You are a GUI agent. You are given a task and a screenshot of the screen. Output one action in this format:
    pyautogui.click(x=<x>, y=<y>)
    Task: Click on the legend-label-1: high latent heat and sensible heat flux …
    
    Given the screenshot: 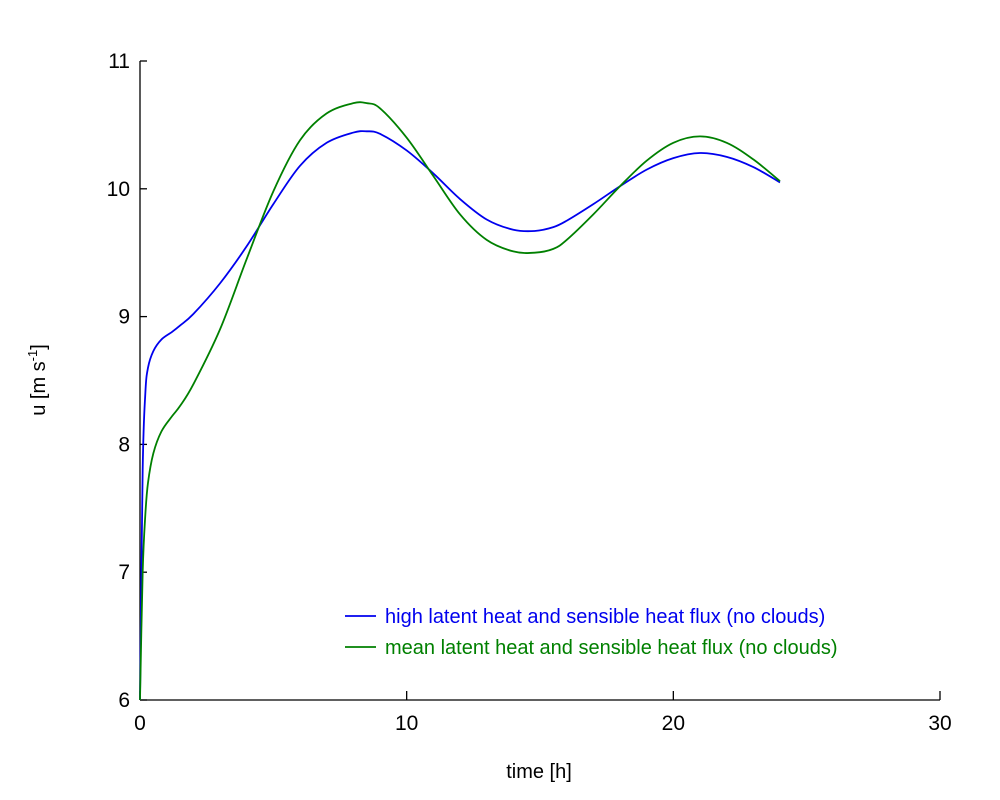 What is the action you would take?
    pyautogui.click(x=605, y=617)
    